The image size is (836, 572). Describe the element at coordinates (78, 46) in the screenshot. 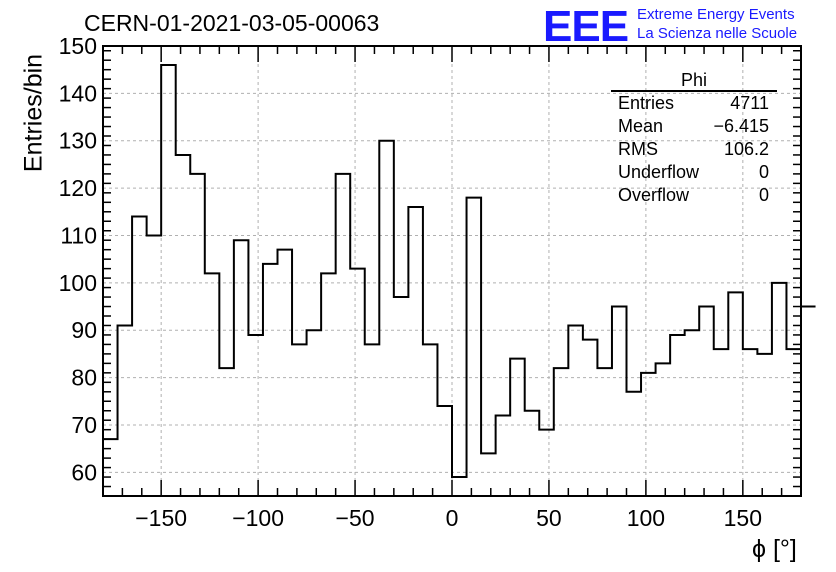

I see `y-tick-label: 150` at that location.